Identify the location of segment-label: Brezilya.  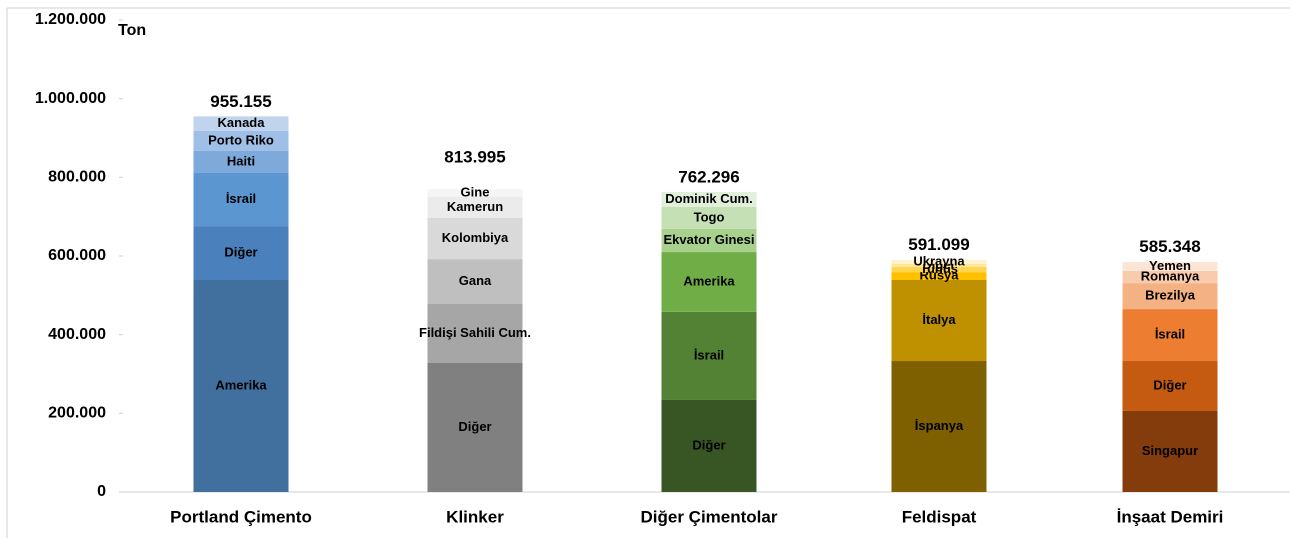
(1170, 295).